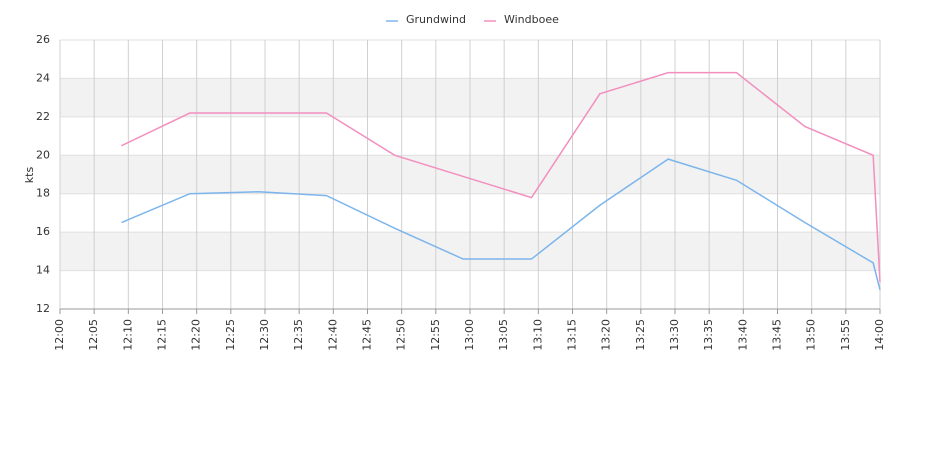  Describe the element at coordinates (811, 335) in the screenshot. I see `x-tick-label: 13:50` at that location.